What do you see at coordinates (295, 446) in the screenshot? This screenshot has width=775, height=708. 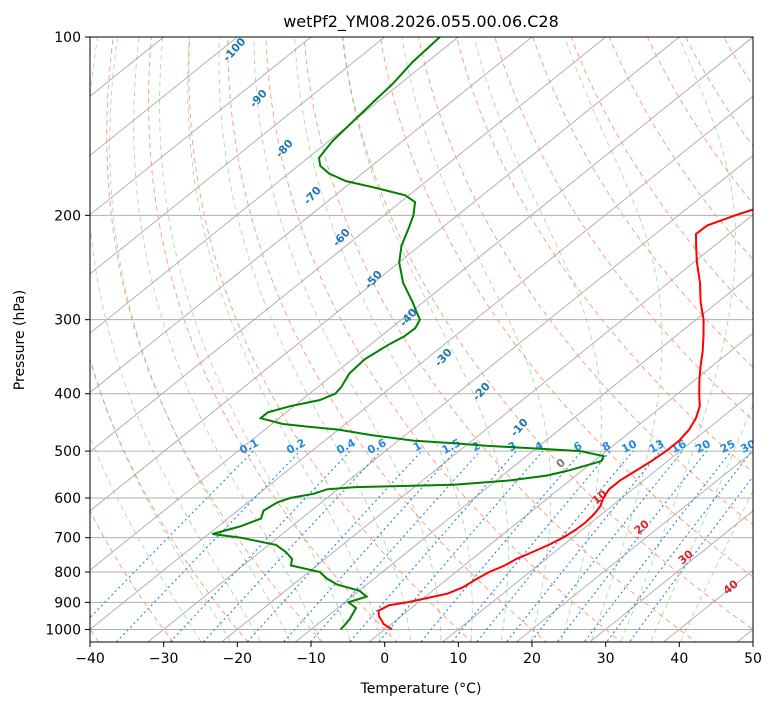 I see `mixing-ratio-label: 0.2` at bounding box center [295, 446].